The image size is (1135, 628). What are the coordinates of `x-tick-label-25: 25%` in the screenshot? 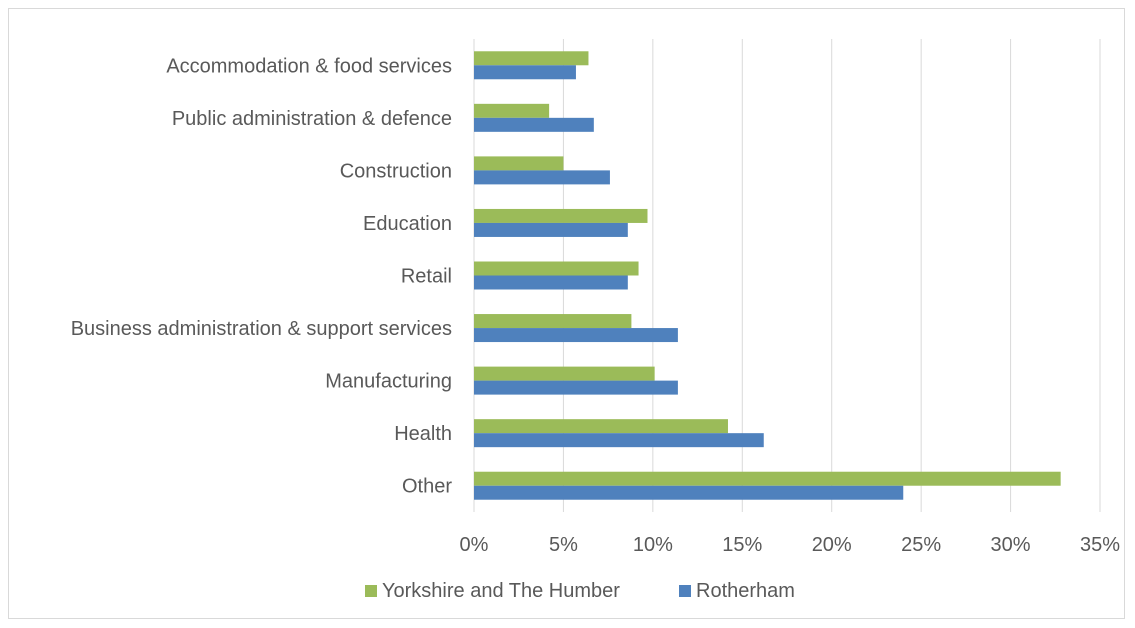 It's located at (921, 545).